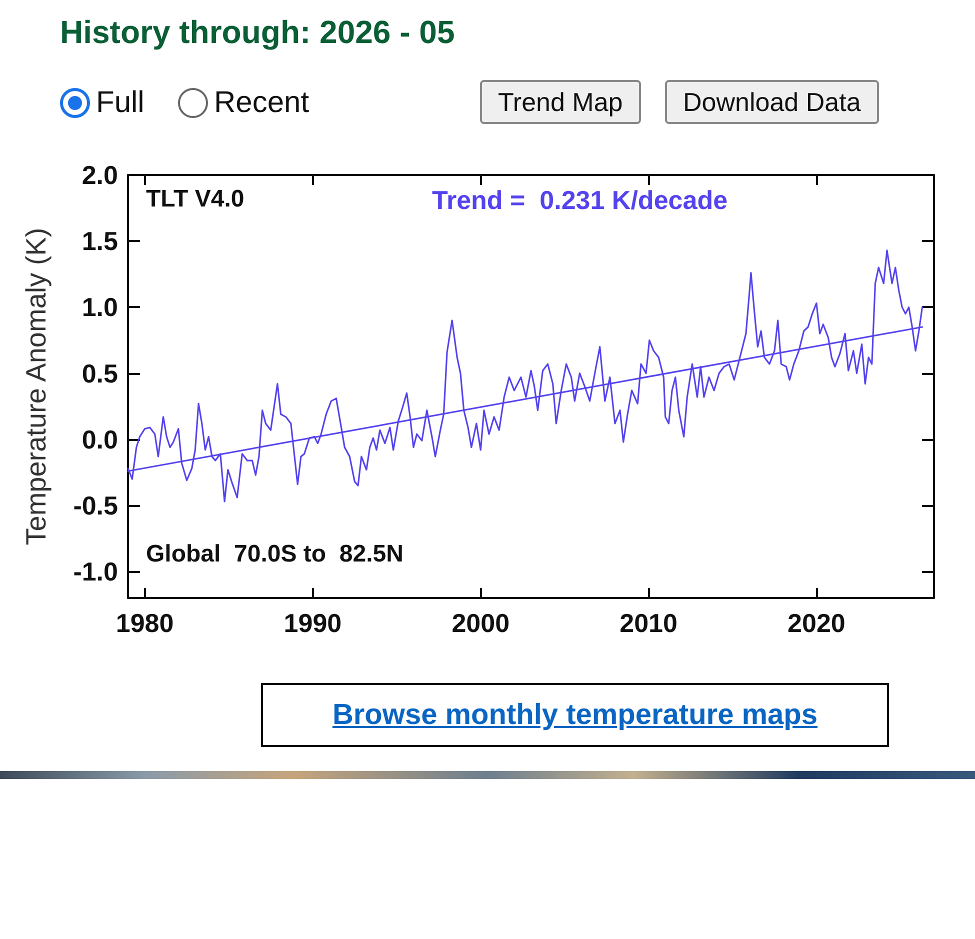 This screenshot has height=939, width=975. What do you see at coordinates (100, 439) in the screenshot?
I see `y-tick-label: 0.0` at bounding box center [100, 439].